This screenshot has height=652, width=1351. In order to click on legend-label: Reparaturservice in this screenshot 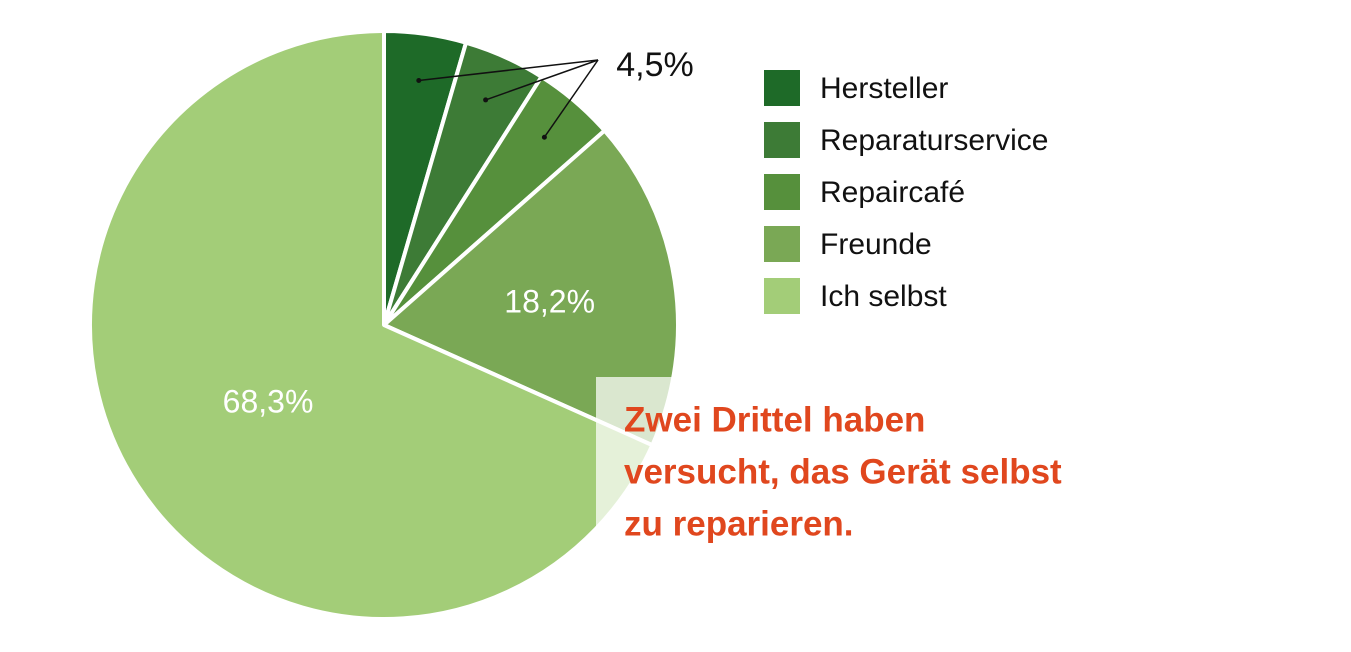, I will do `click(934, 140)`.